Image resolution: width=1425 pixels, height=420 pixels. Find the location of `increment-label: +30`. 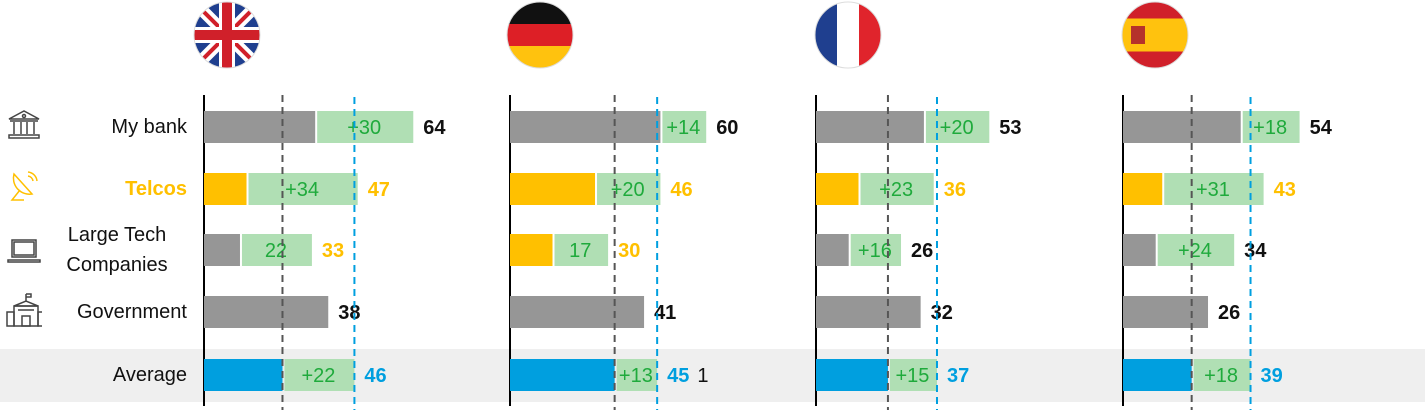

increment-label: +30 is located at coordinates (364, 128).